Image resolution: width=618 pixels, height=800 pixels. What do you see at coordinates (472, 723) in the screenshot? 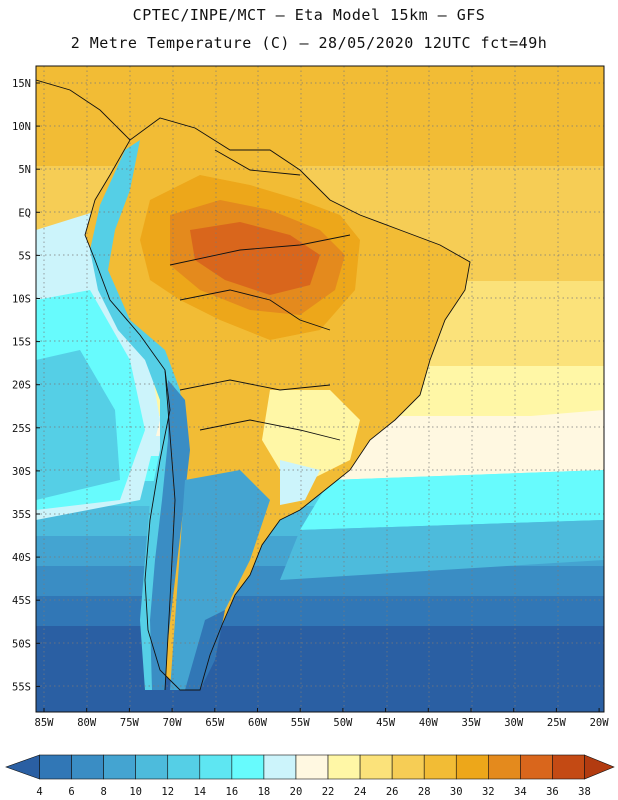
I see `longitude-label: 35W` at bounding box center [472, 723].